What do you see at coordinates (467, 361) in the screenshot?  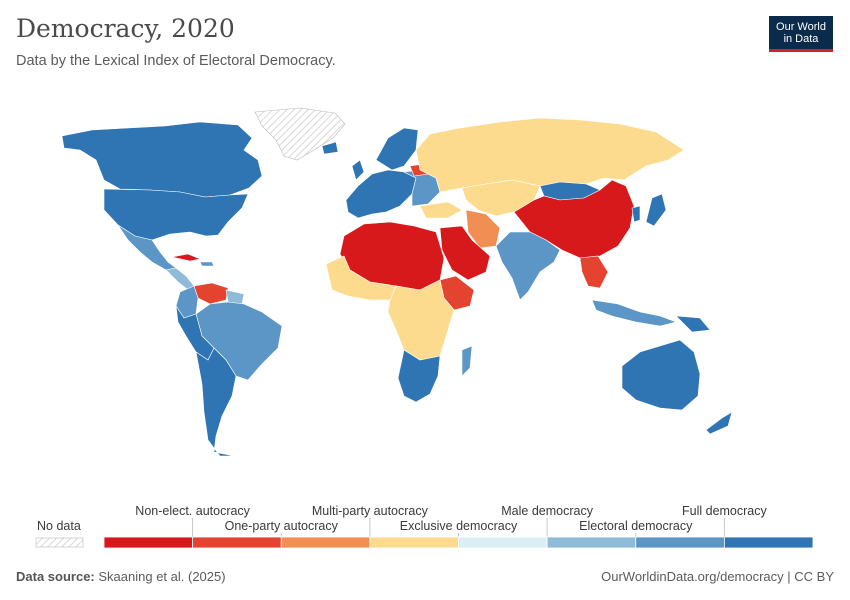 I see `madagascar-region` at bounding box center [467, 361].